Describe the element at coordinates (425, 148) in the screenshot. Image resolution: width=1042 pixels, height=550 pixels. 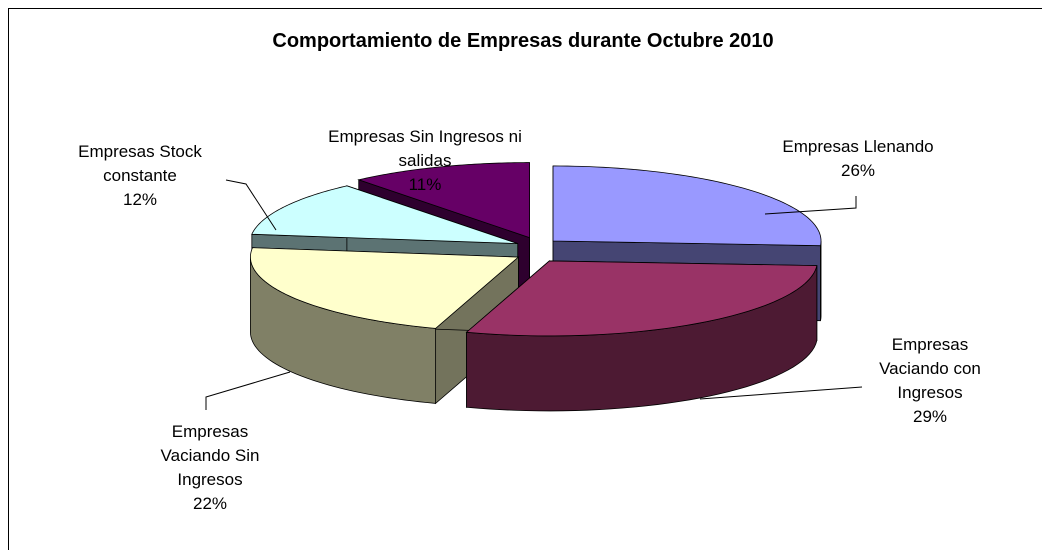
I see `label-name: Empresas Sin Ingresos ni salidas` at that location.